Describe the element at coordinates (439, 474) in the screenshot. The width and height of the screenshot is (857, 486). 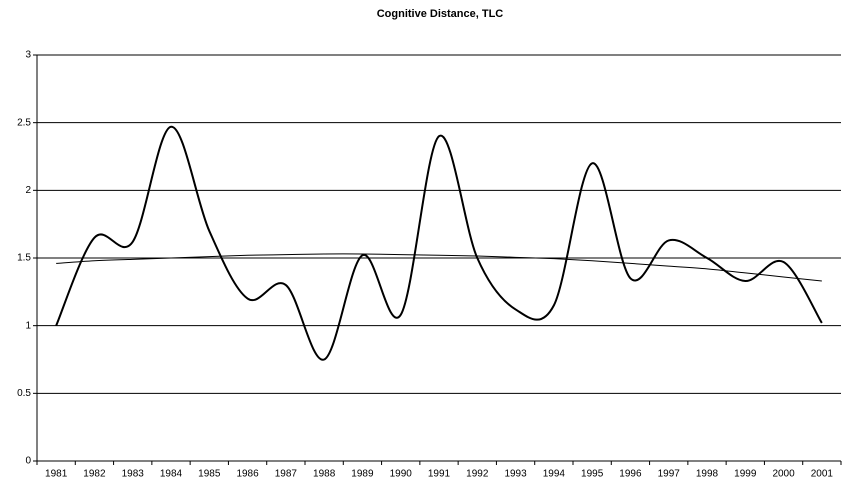
I see `x-tick-label: 1991` at that location.